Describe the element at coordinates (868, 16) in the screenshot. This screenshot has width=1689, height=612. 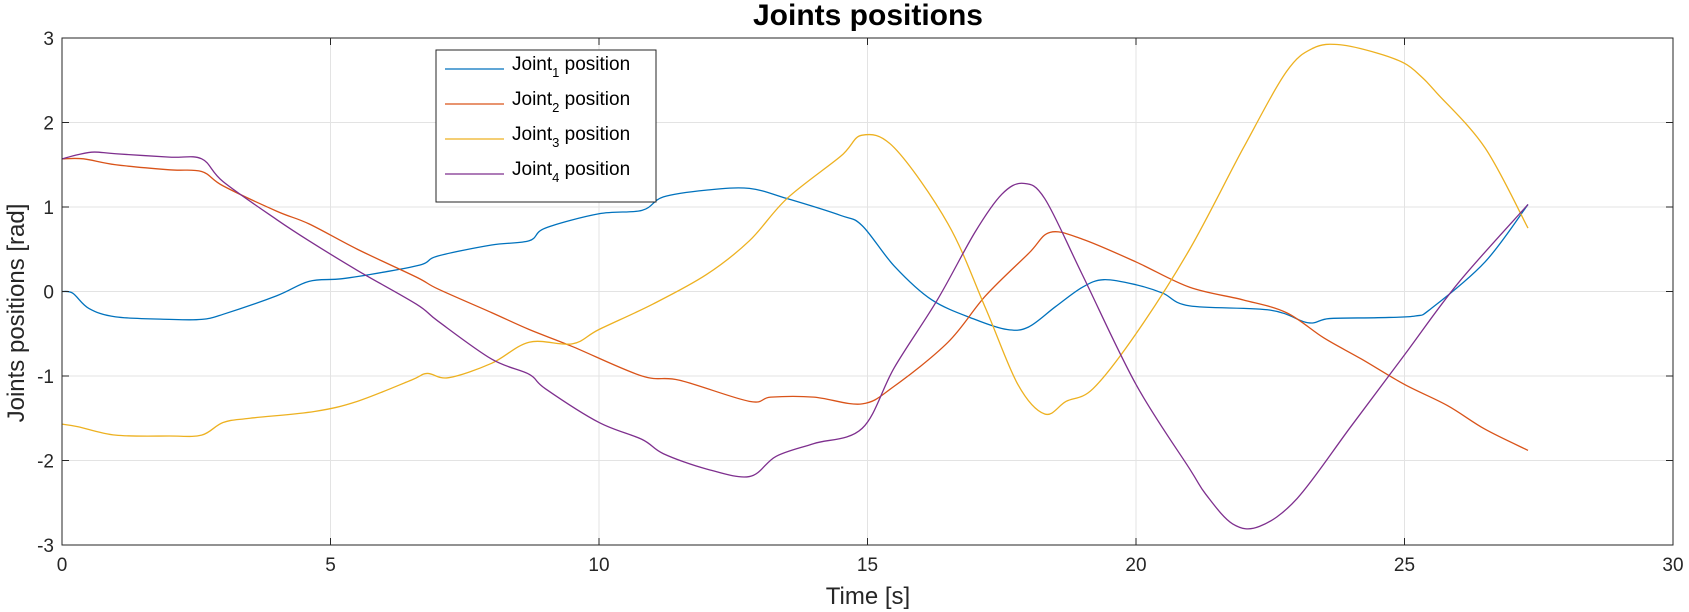
I see `chart-title: Joints positions` at that location.